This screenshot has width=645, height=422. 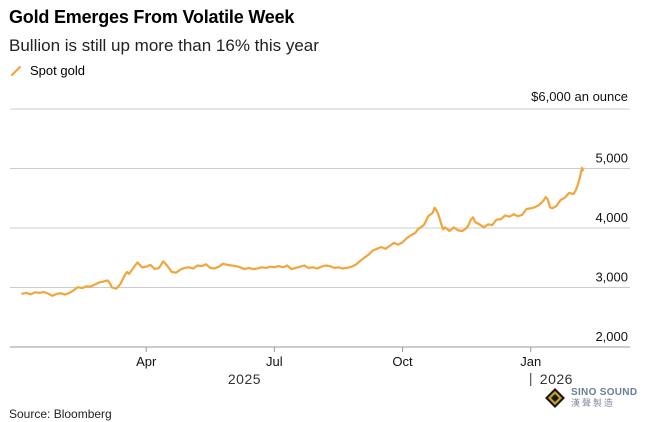 What do you see at coordinates (57, 70) in the screenshot?
I see `legend-label: Spot gold` at bounding box center [57, 70].